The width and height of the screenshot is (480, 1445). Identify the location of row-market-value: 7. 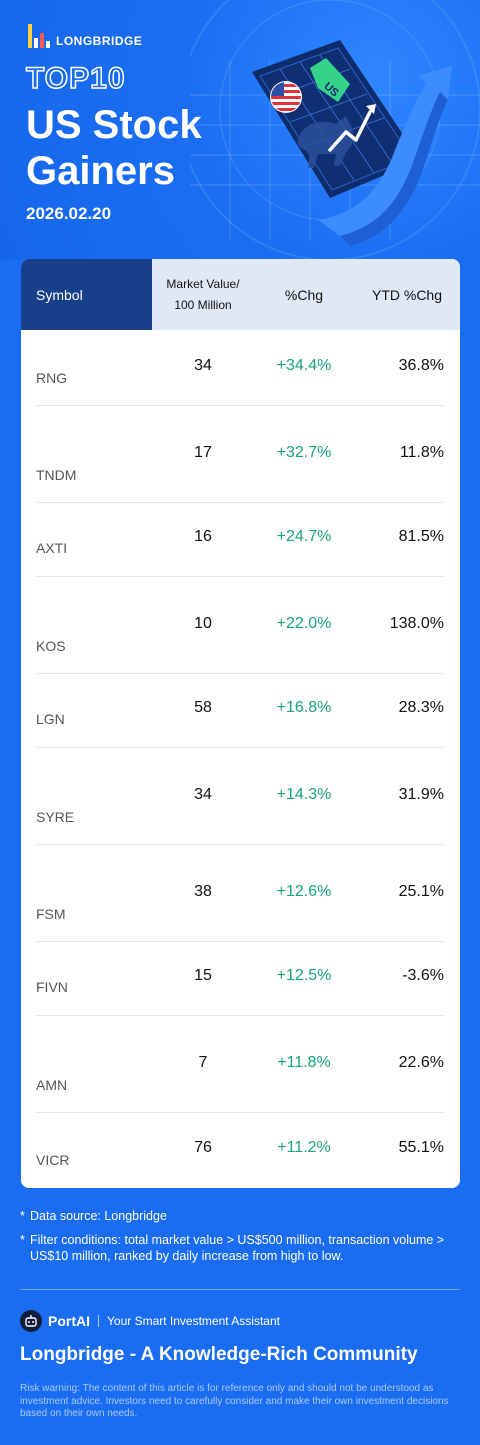
(203, 1062).